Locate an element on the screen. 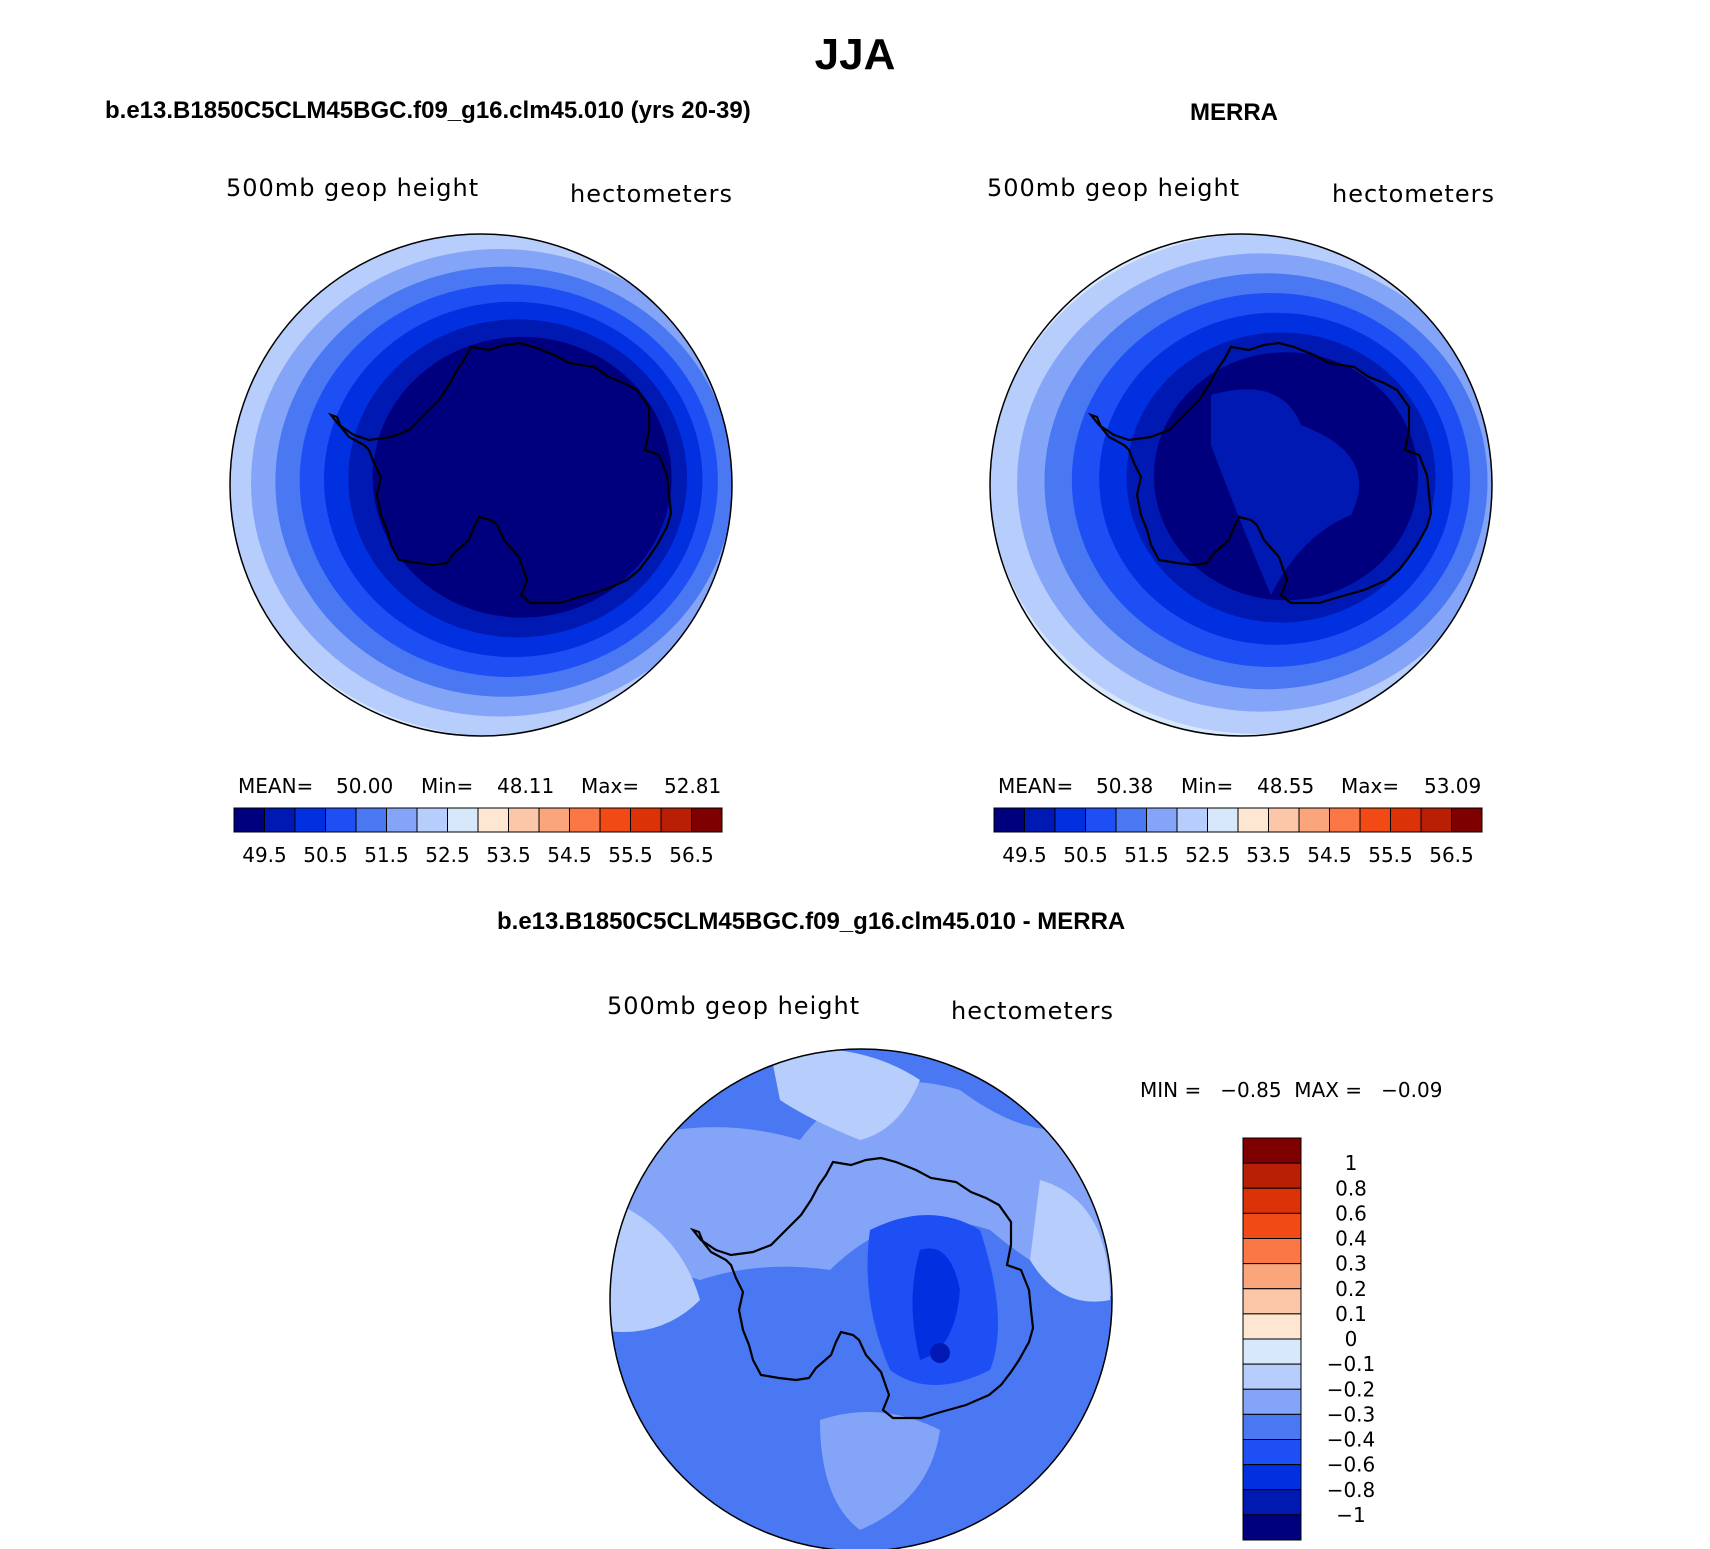 This screenshot has width=1710, height=1549. panel1-mean-label: MEAN= is located at coordinates (276, 786).